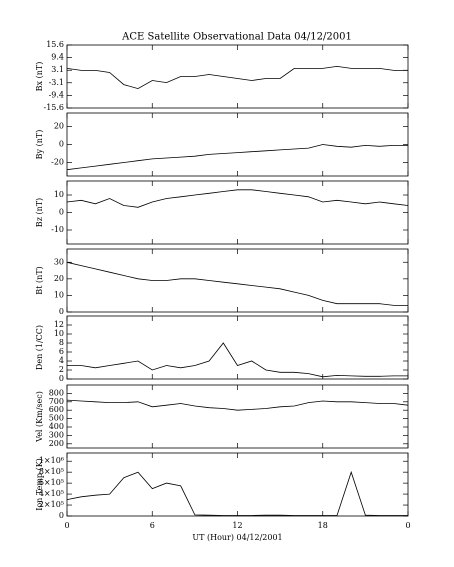 The width and height of the screenshot is (454, 567). I want to click on y-tick-label: 4, so click(61, 360).